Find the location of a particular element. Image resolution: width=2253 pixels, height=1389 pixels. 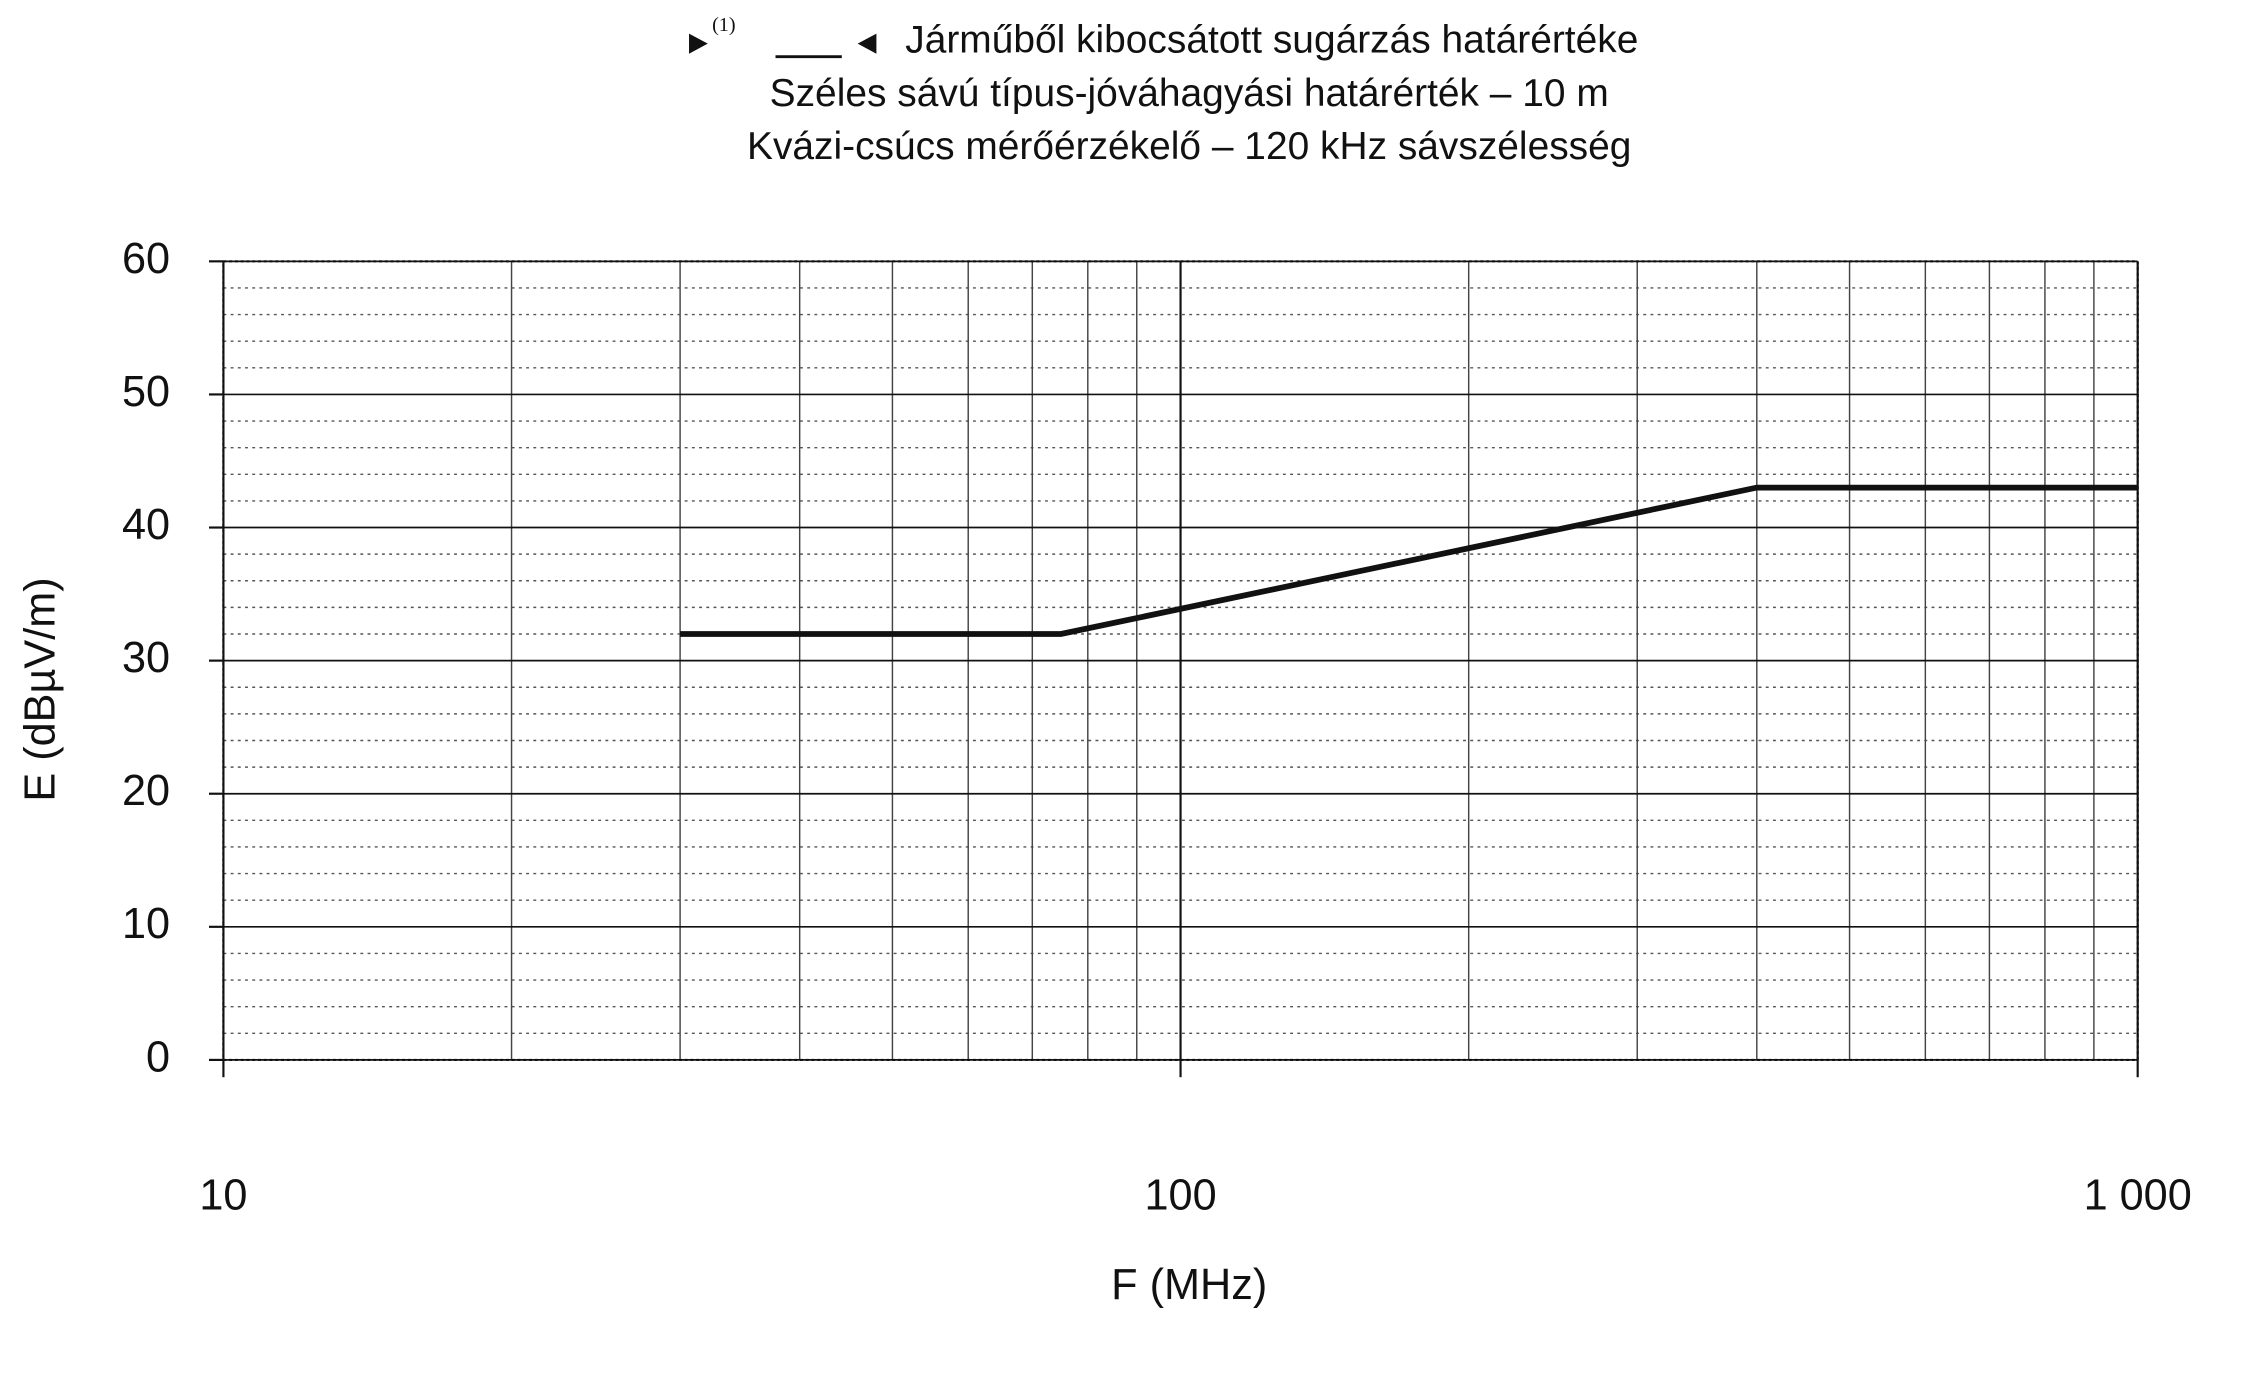

y-tick-label: 20 is located at coordinates (146, 791).